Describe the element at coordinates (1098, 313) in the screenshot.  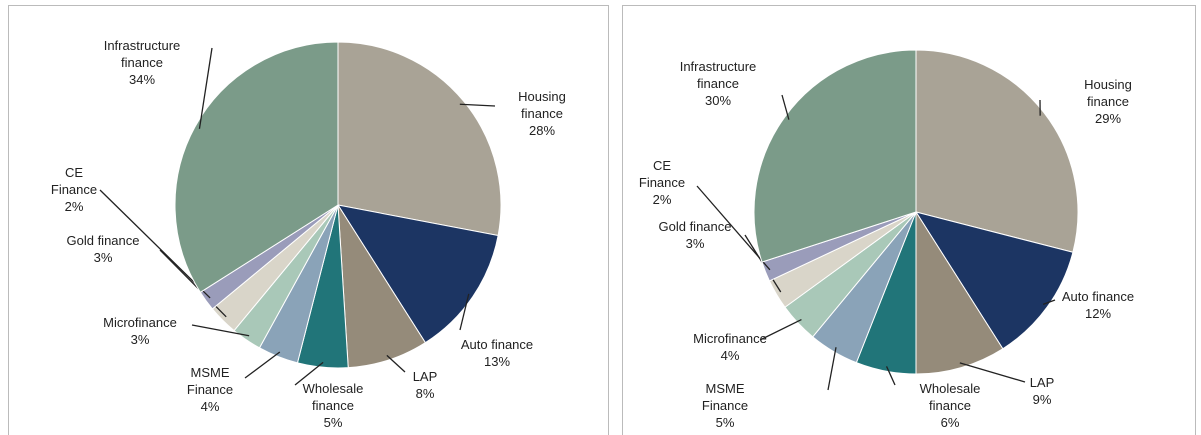
I see `slice-value-label: 12%` at that location.